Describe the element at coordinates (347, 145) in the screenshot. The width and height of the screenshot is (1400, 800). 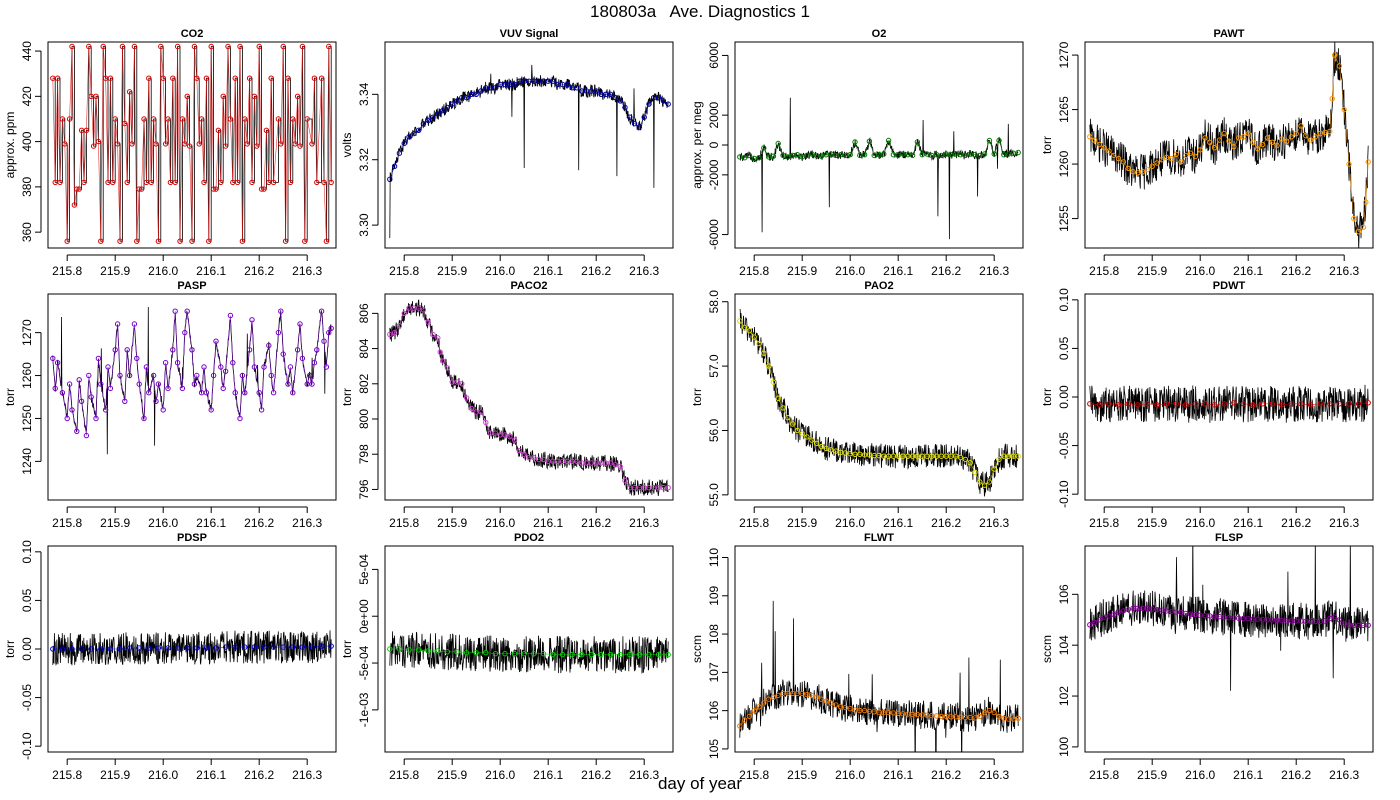
I see `y-axis-label: volts` at that location.